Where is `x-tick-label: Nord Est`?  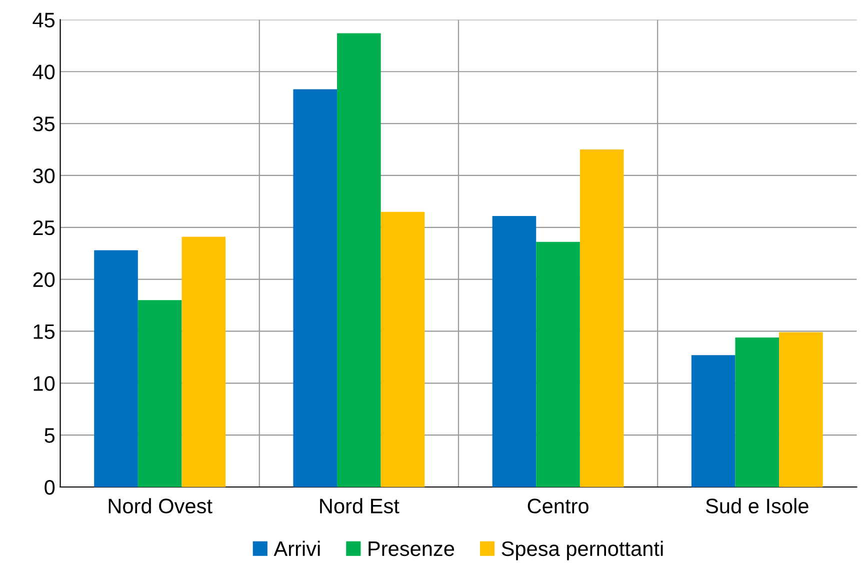 x-tick-label: Nord Est is located at coordinates (360, 506).